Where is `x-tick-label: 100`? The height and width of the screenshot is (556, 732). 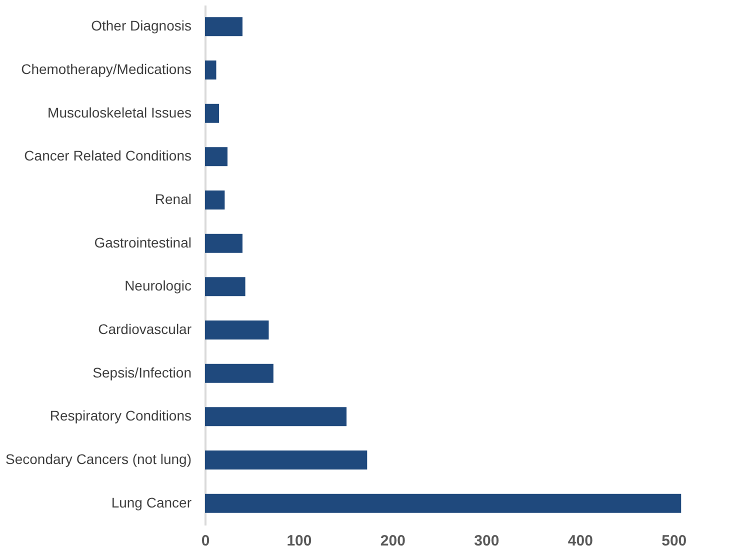 x-tick-label: 100 is located at coordinates (299, 541).